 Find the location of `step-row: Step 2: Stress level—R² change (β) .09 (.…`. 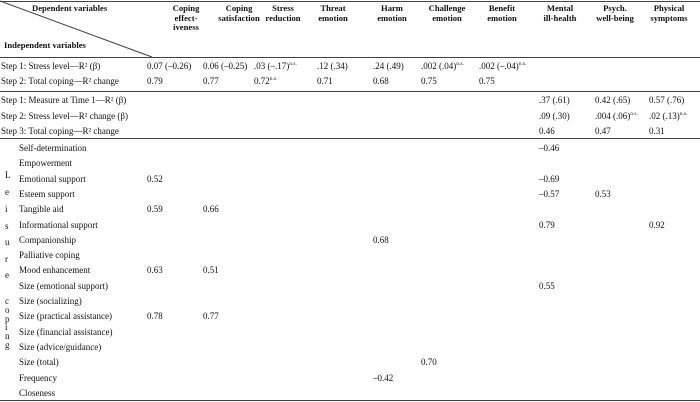

step-row: Step 2: Stress level—R² change (β) .09 (.… is located at coordinates (350, 116).